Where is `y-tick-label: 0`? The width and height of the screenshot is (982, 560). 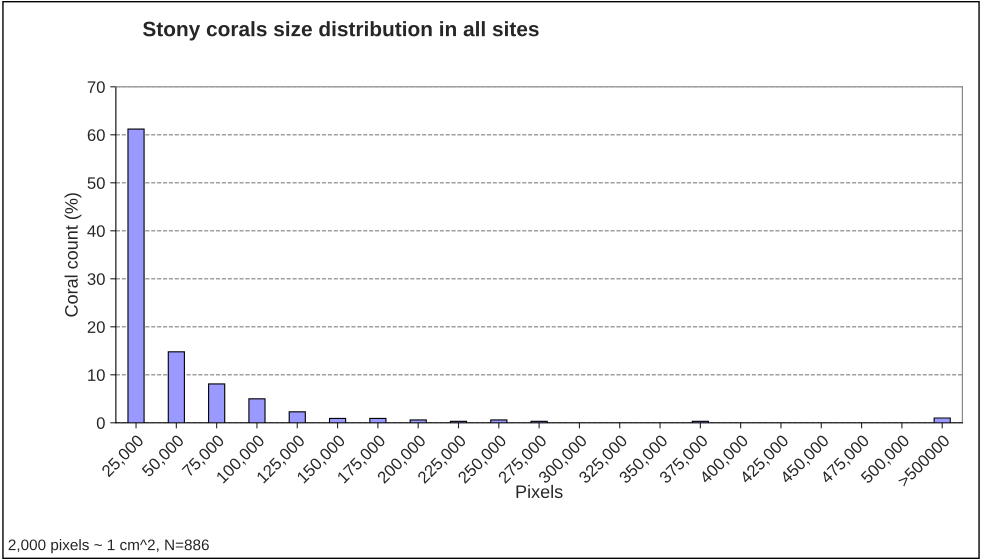 y-tick-label: 0 is located at coordinates (100, 423).